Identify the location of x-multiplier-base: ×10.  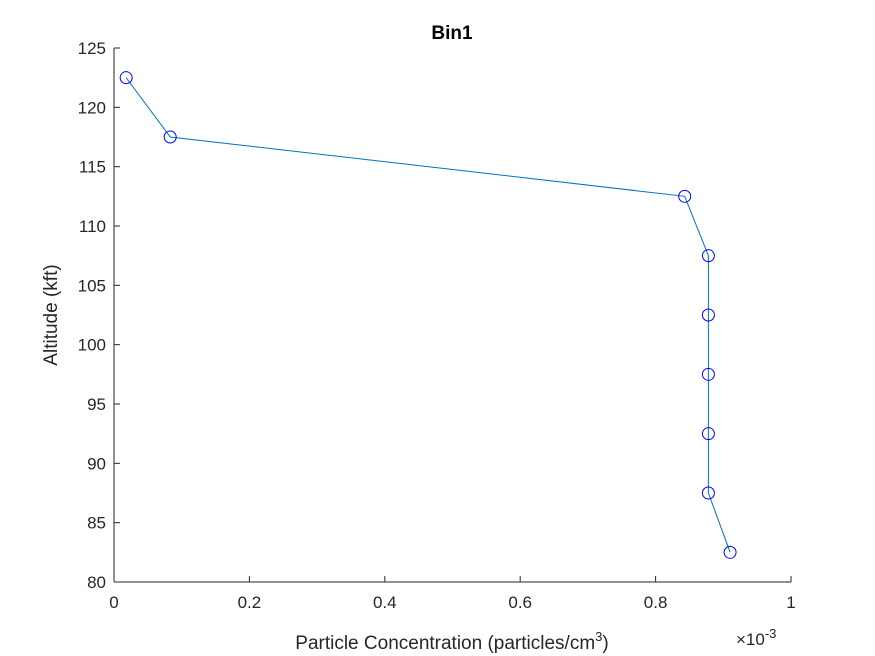
(750, 639).